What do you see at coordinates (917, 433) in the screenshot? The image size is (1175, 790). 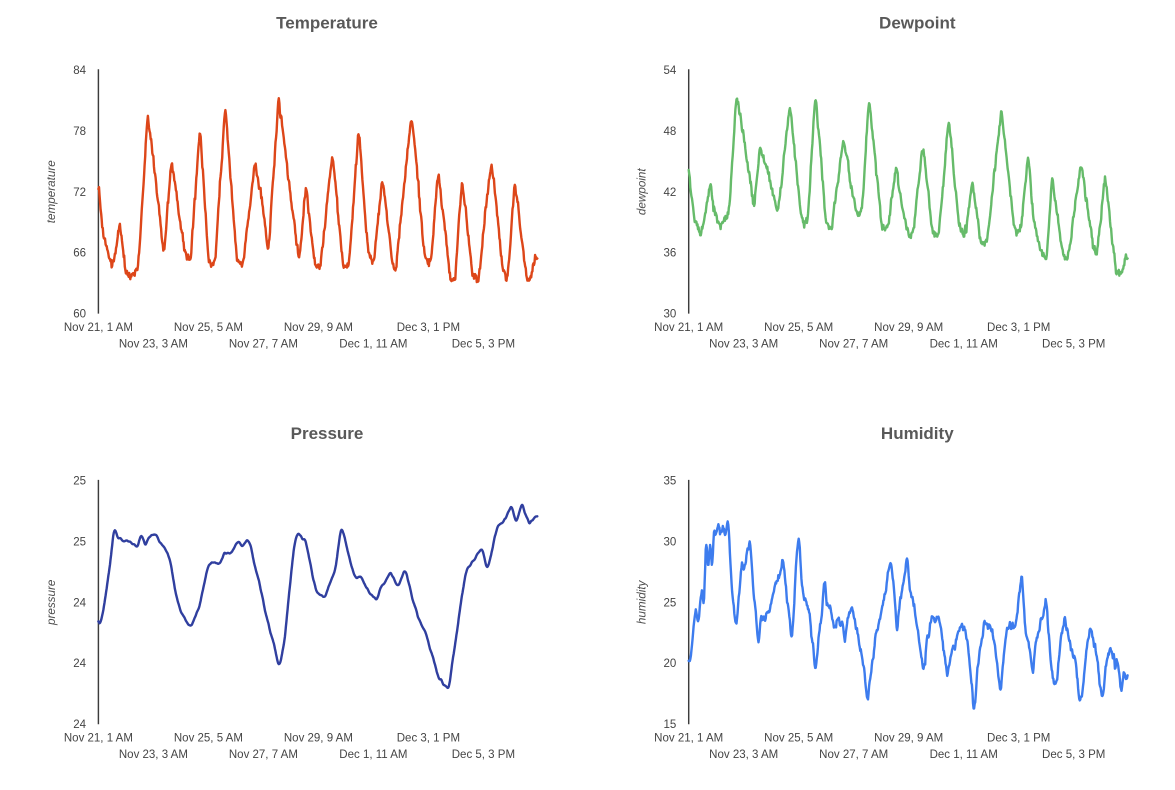 I see `svg-text: Humidity` at bounding box center [917, 433].